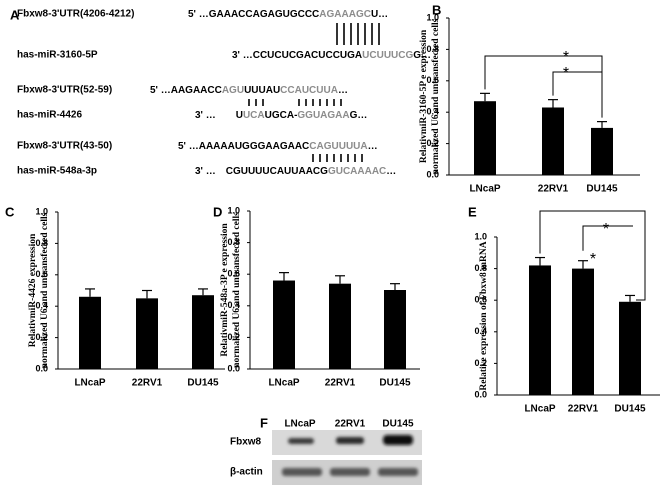  I want to click on sequence-part: GGUAGAA, so click(323, 115).